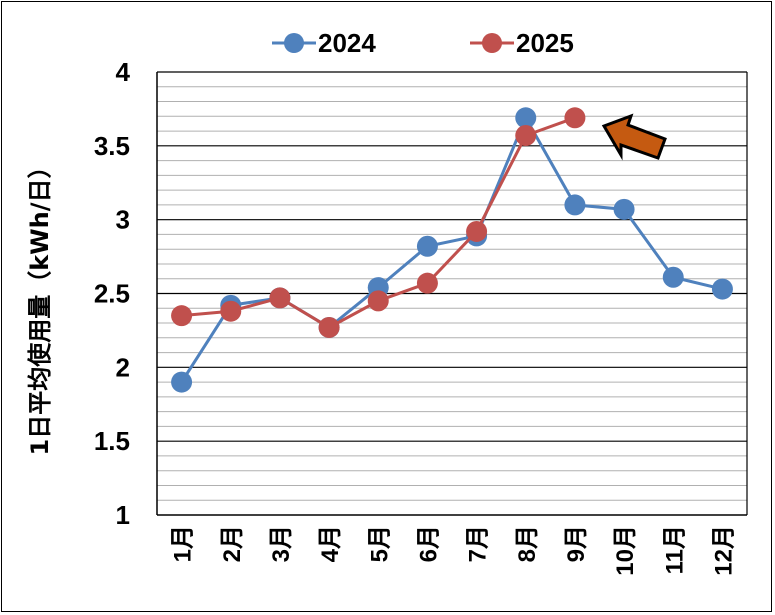  I want to click on legend-item-2025: 2025, so click(522, 43).